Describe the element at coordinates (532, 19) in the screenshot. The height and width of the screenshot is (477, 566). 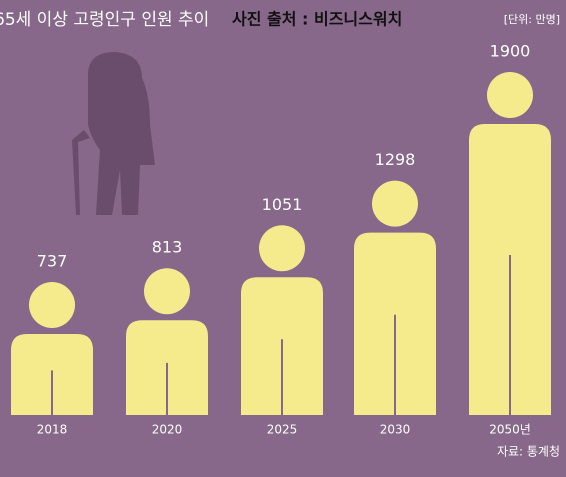
I see `unit-label: [단위: 만명]` at that location.